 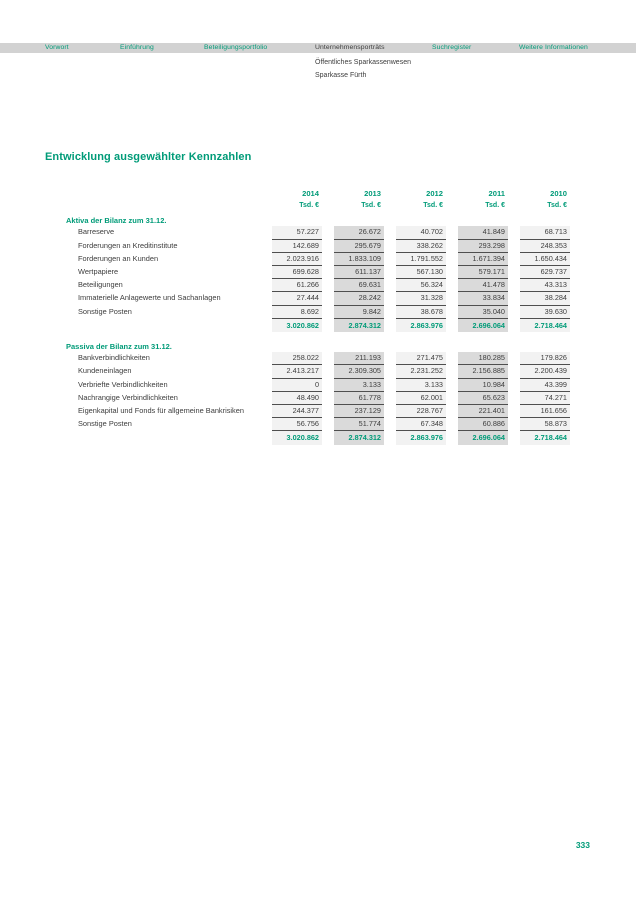 I want to click on table-cell-value: 142.689, so click(x=297, y=246).